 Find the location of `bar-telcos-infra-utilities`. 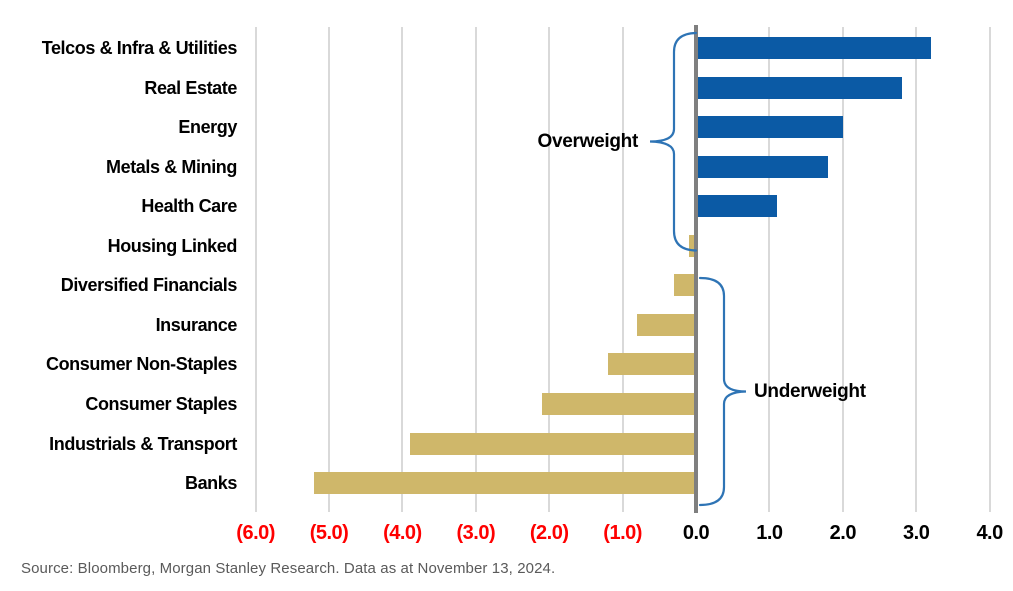

bar-telcos-infra-utilities is located at coordinates (813, 48).